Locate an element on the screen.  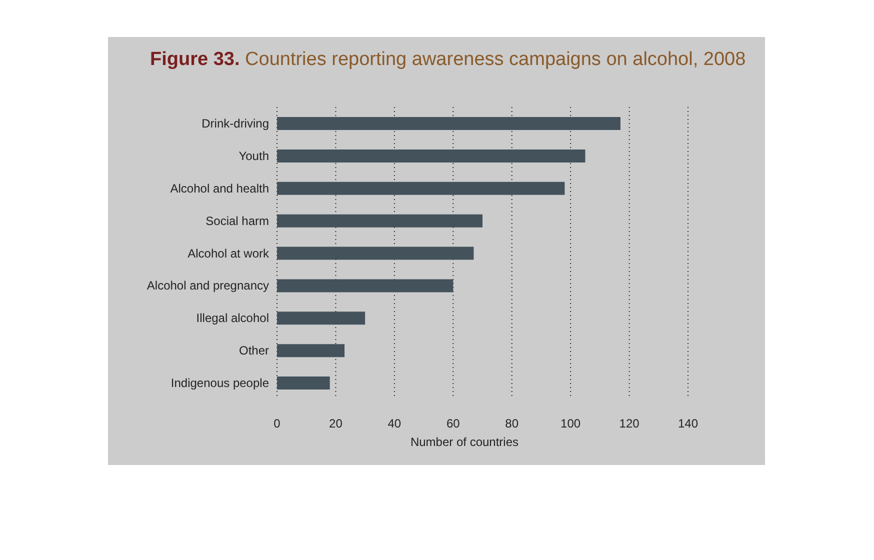
y-tick-label: Other is located at coordinates (253, 351).